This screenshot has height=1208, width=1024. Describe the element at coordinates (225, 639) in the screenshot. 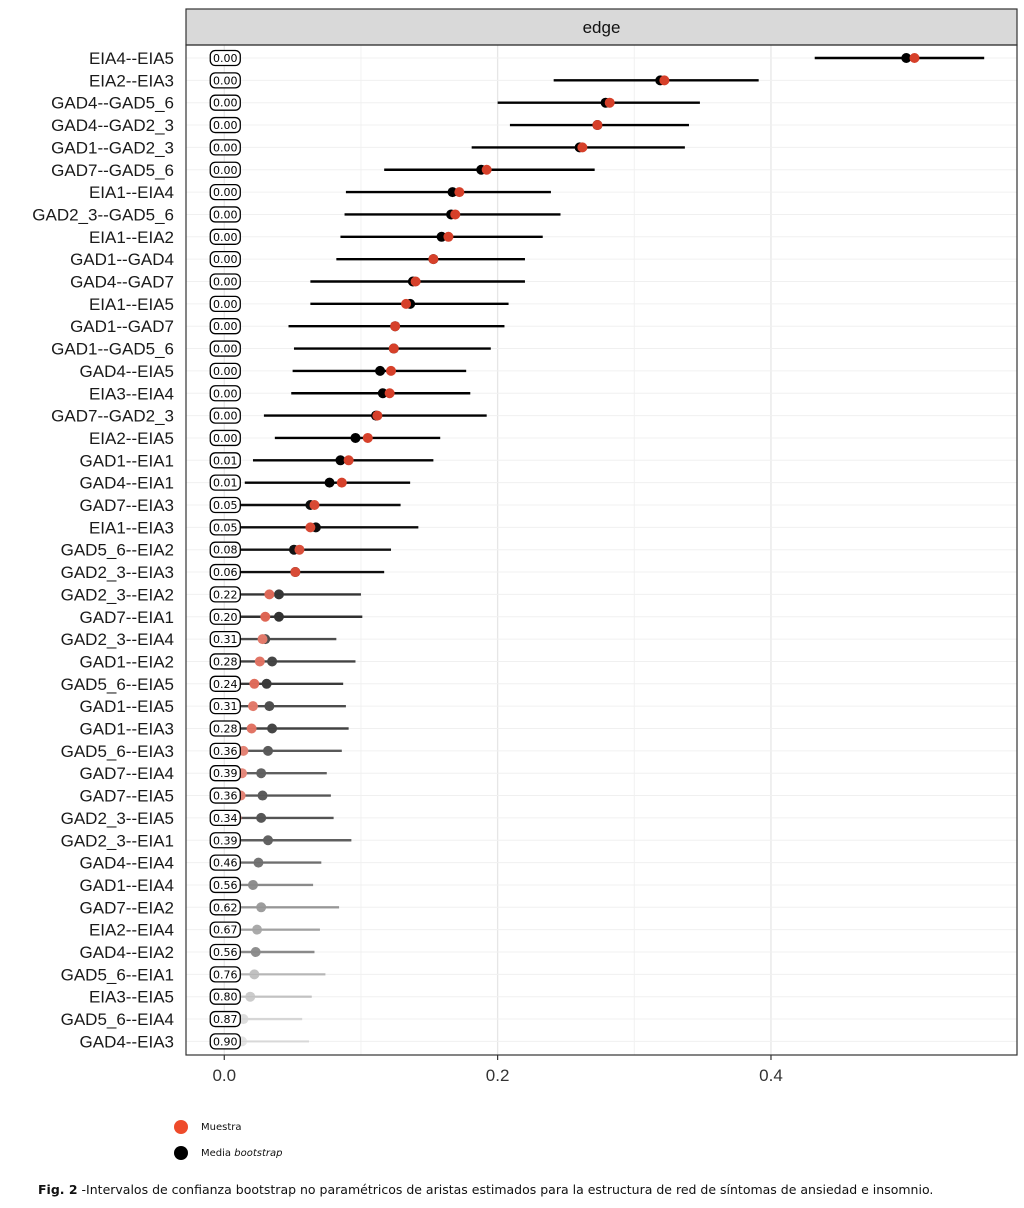

I see `proportion-label: 0.31` at that location.